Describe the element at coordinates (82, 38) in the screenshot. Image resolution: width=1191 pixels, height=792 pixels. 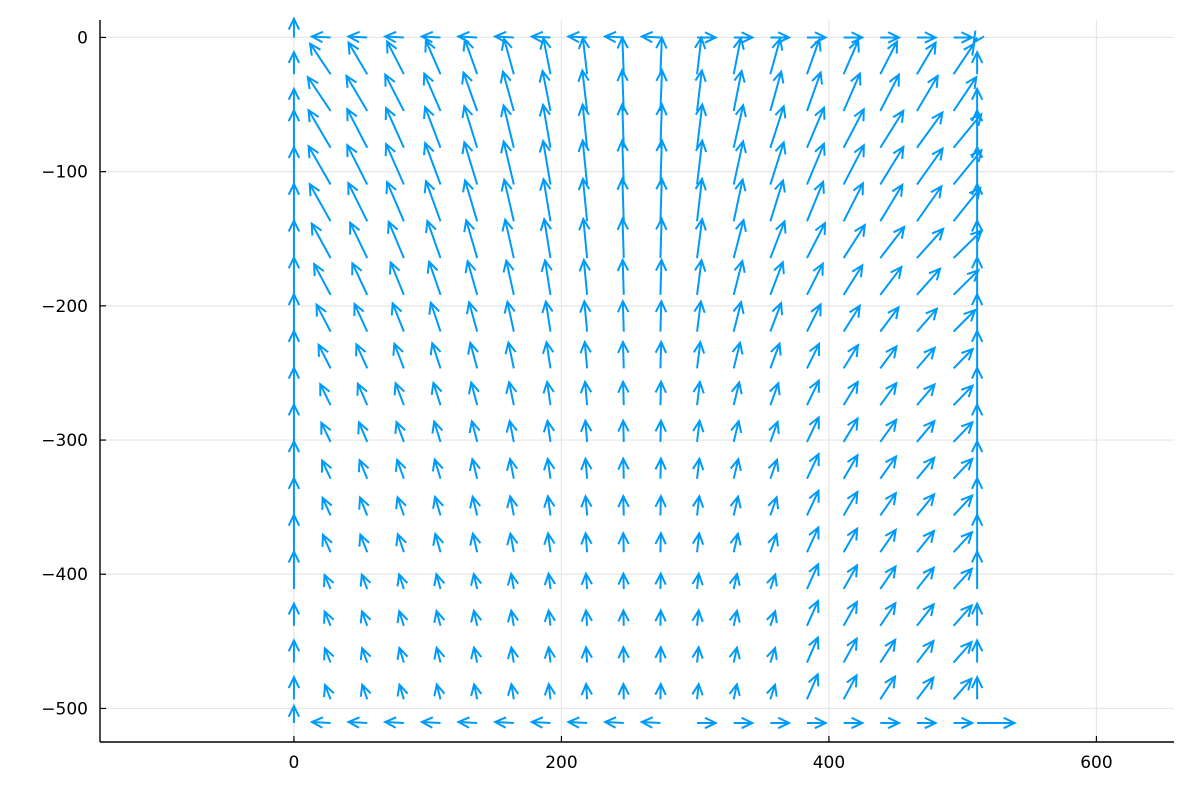
I see `y-tick-label: 0` at that location.